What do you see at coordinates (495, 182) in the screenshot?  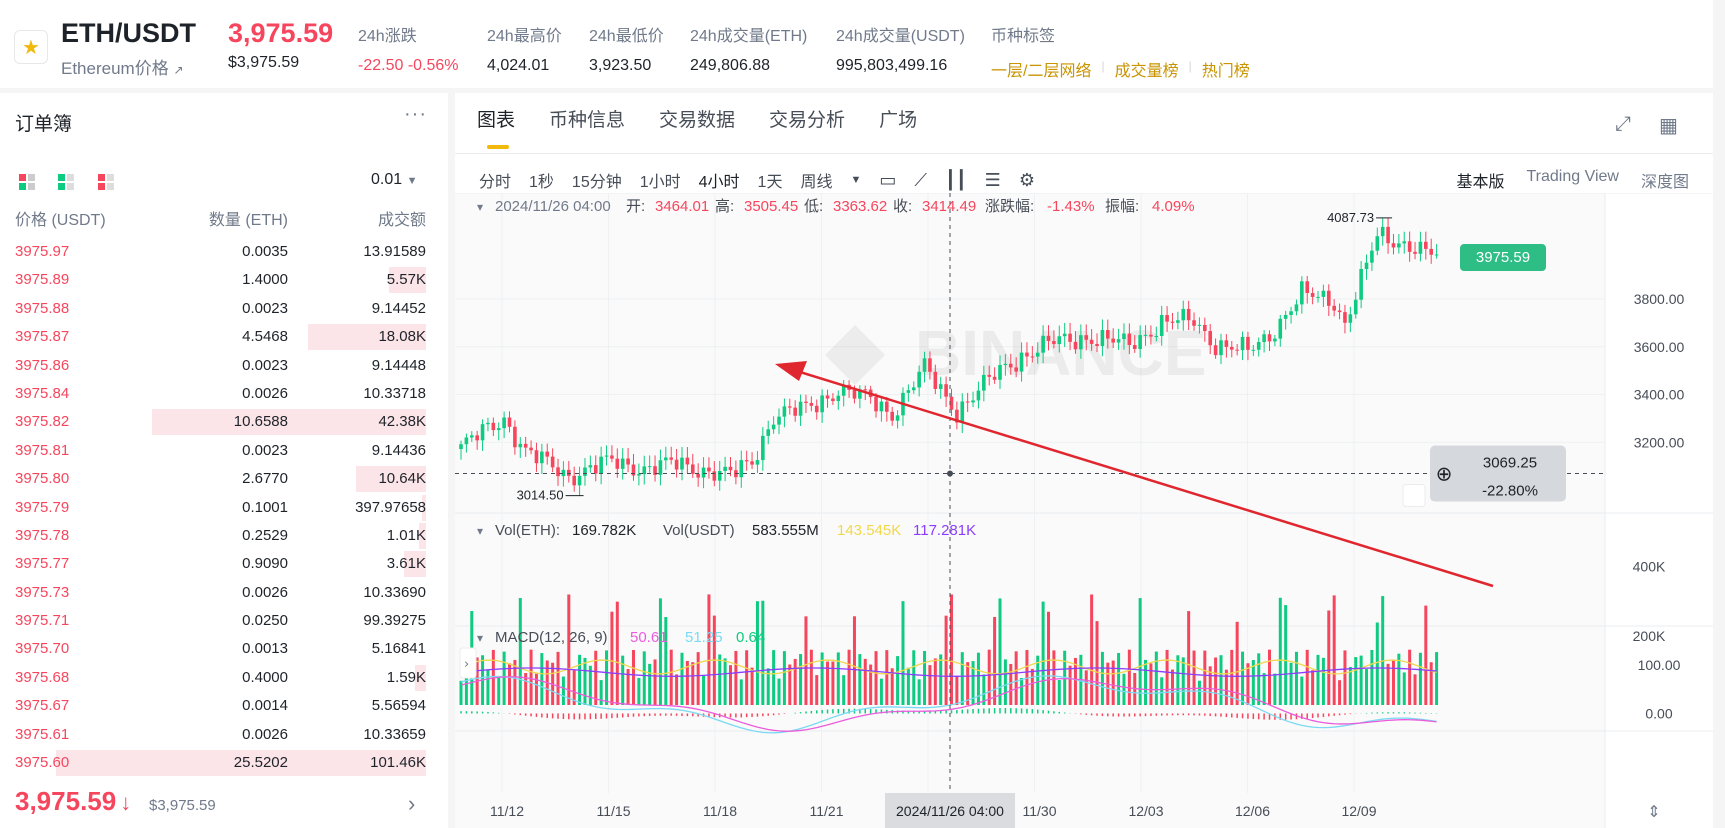 I see `interval-time: 分时` at bounding box center [495, 182].